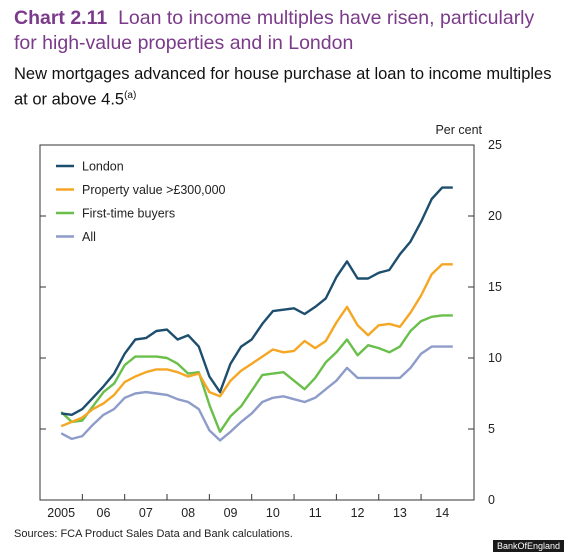  I want to click on series-line-all, so click(256, 393).